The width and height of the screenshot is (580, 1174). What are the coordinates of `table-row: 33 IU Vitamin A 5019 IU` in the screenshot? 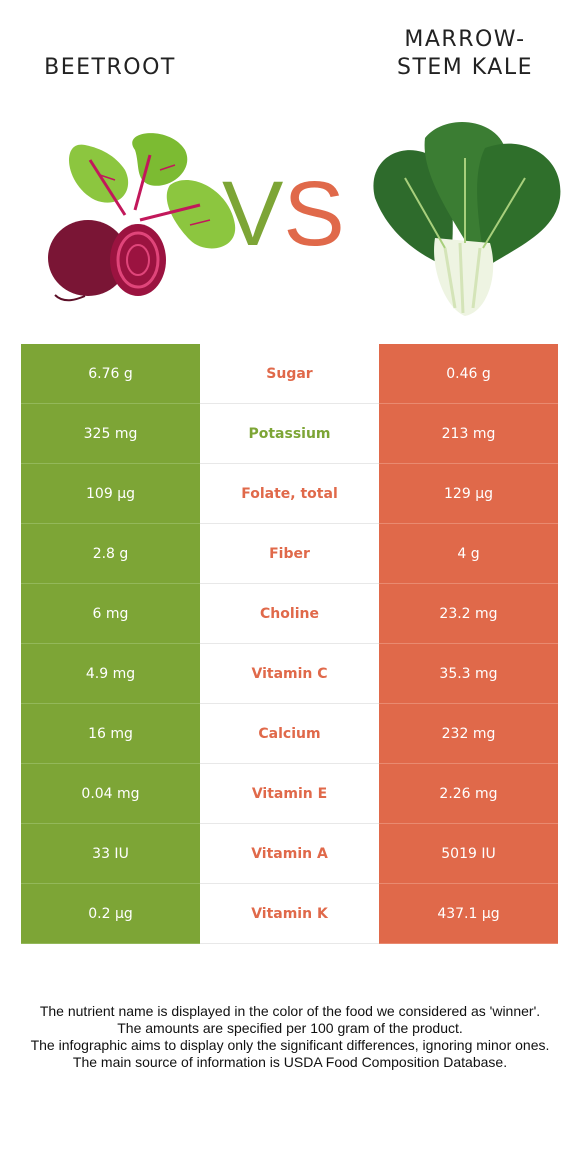 It's located at (289, 854).